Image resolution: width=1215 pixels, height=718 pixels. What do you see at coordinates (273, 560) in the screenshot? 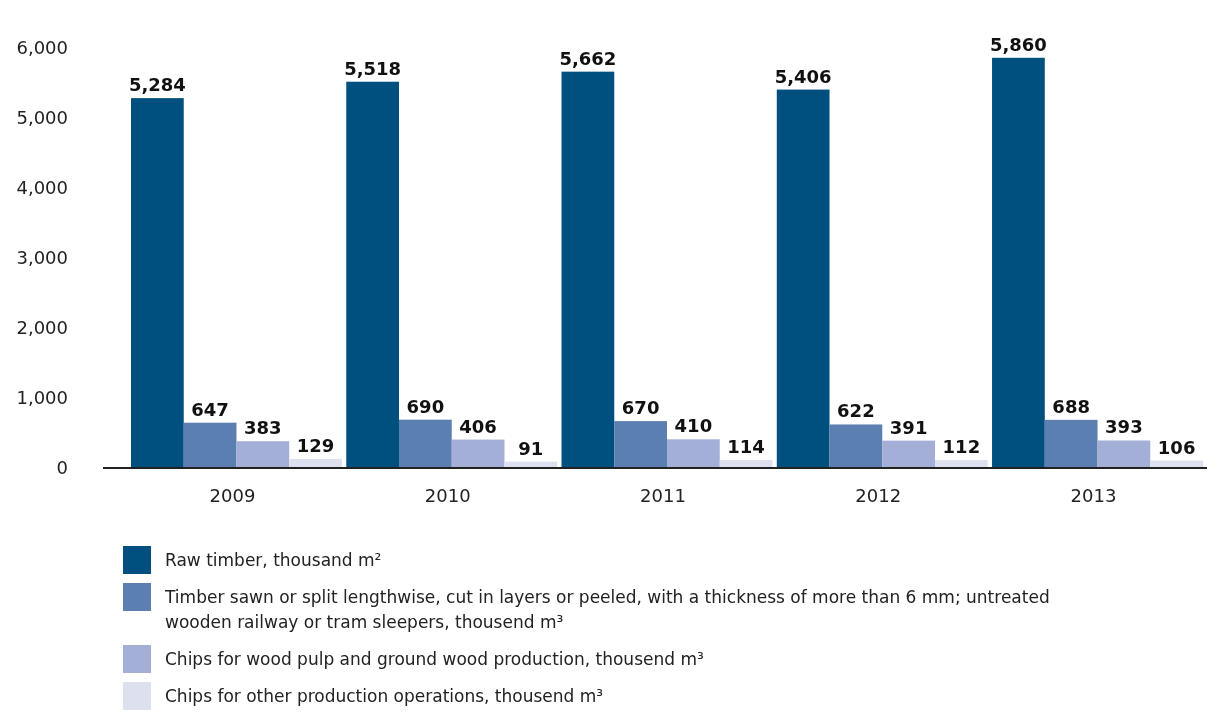
I see `legend-label: Raw timber, thousand m²` at bounding box center [273, 560].